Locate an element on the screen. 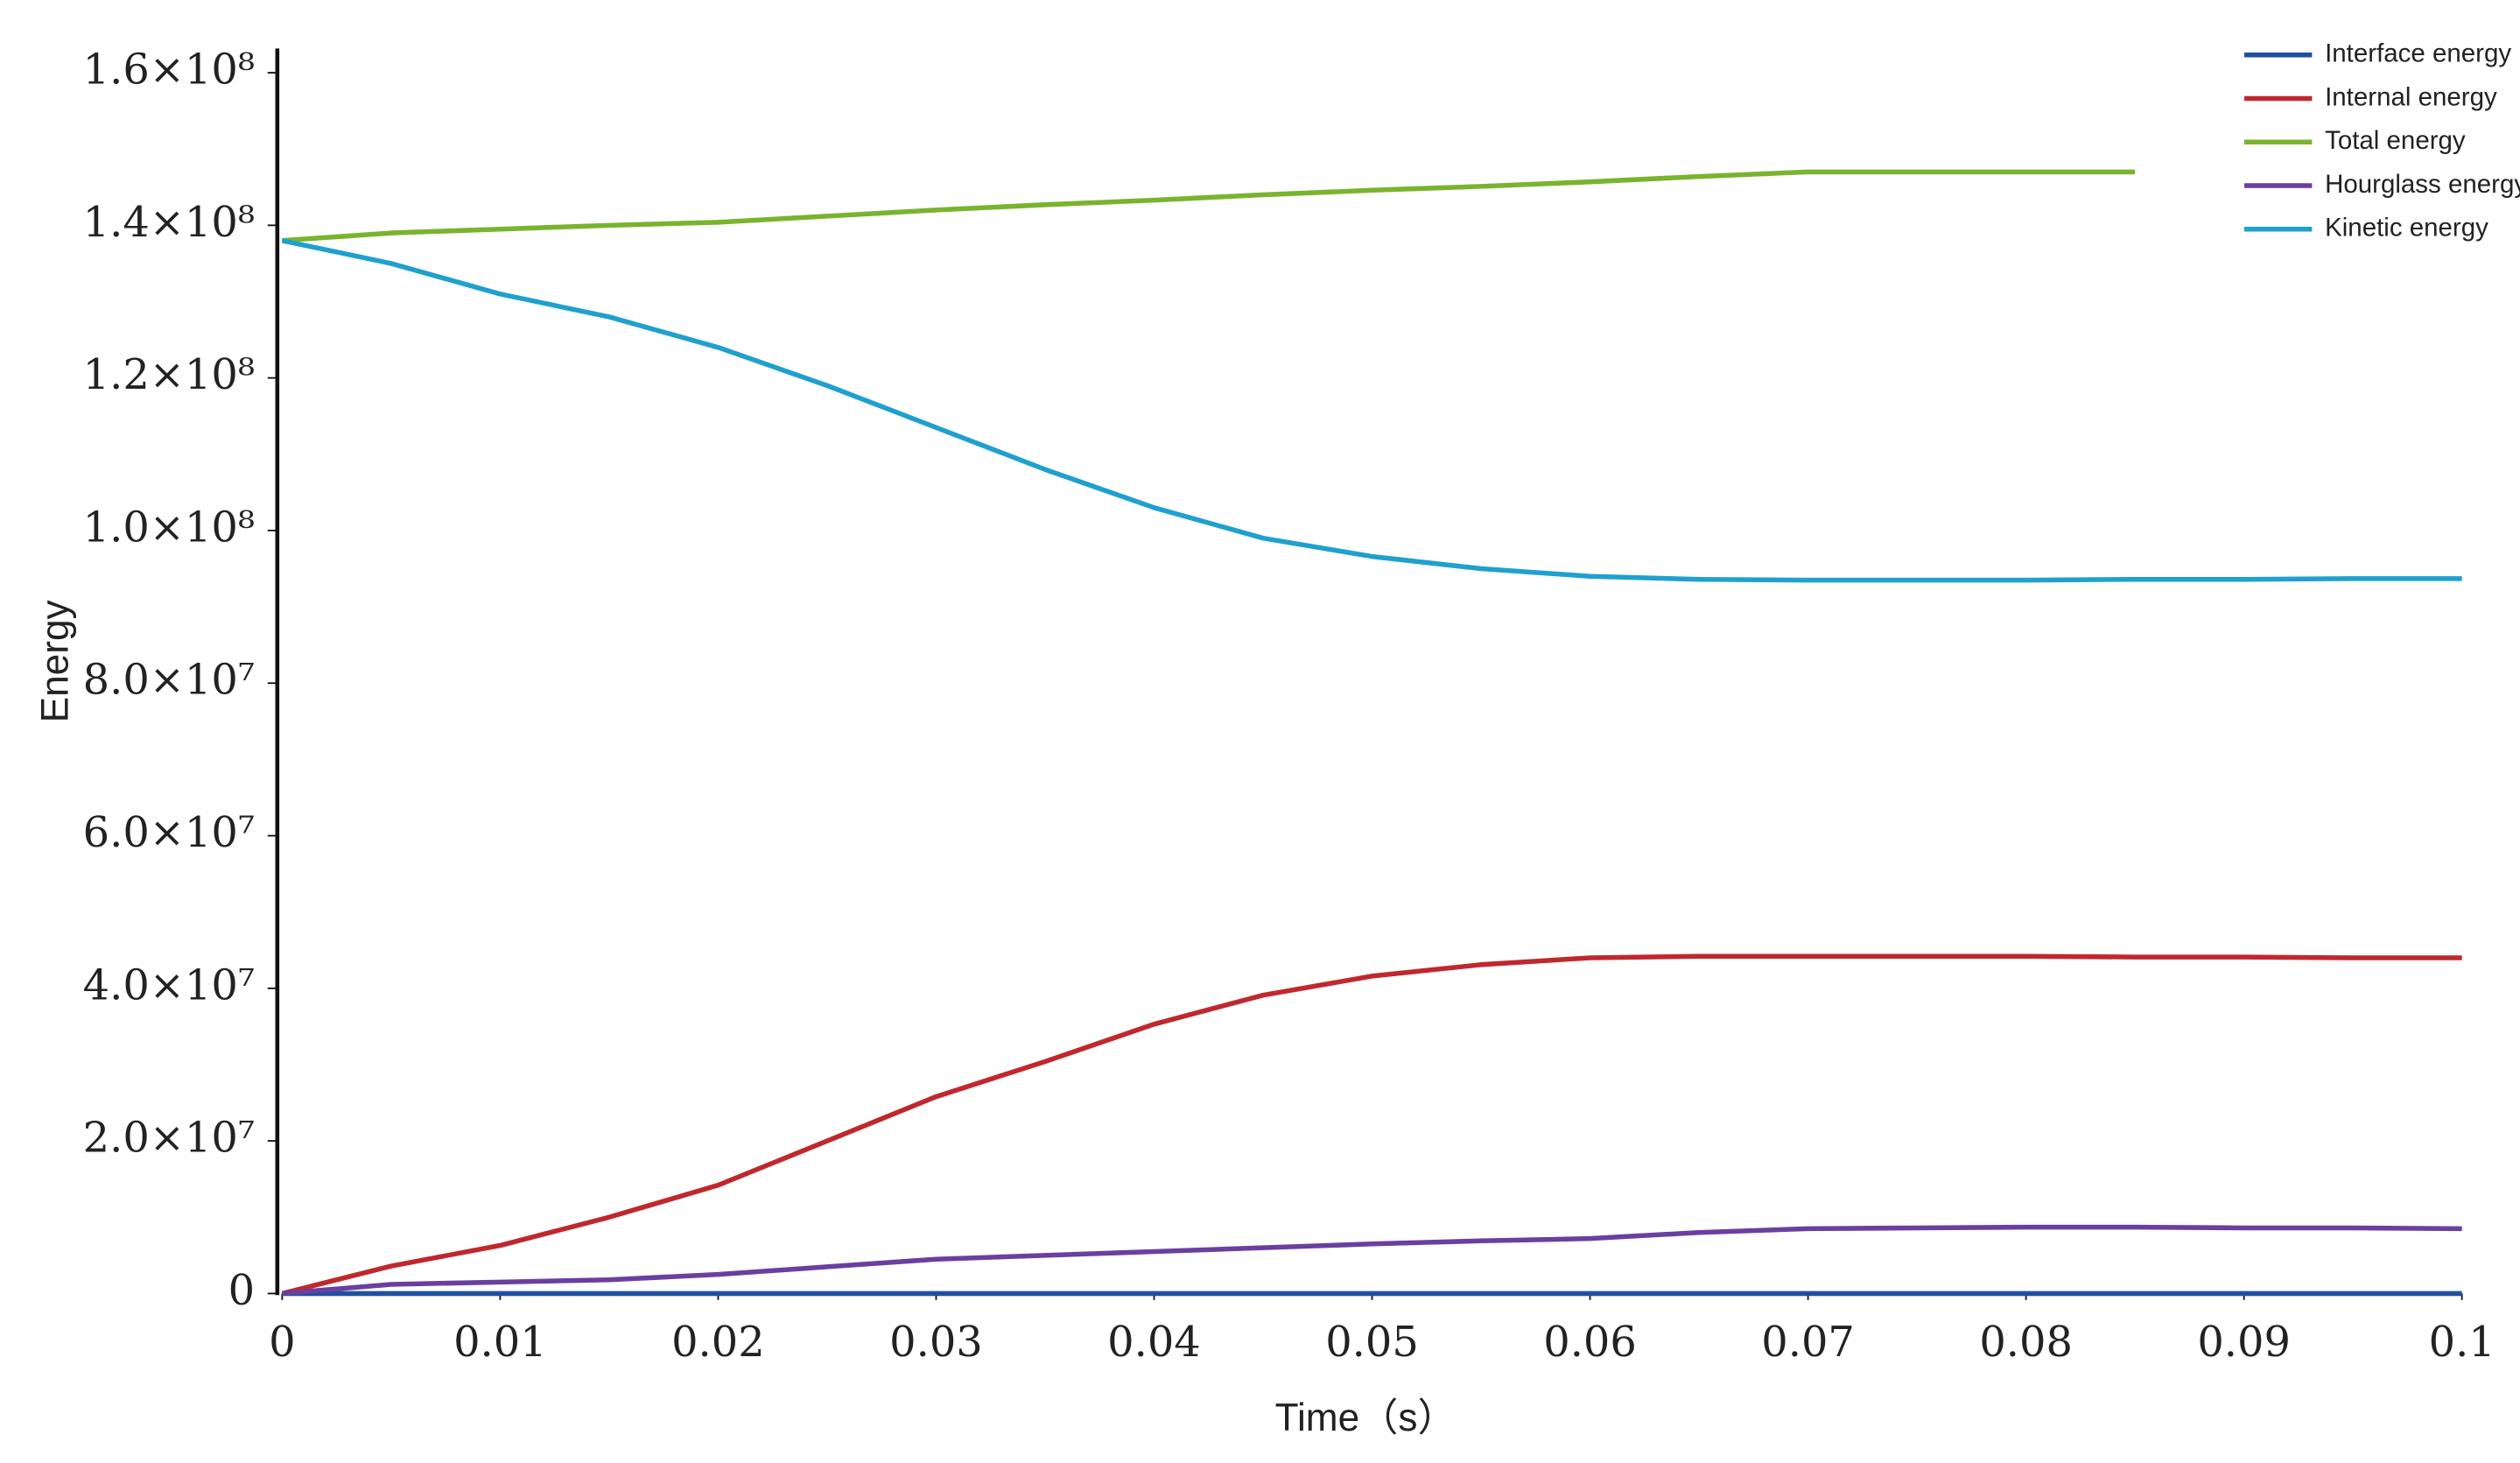 The width and height of the screenshot is (2520, 1463). x-tick-label: 0.01 is located at coordinates (500, 1343).